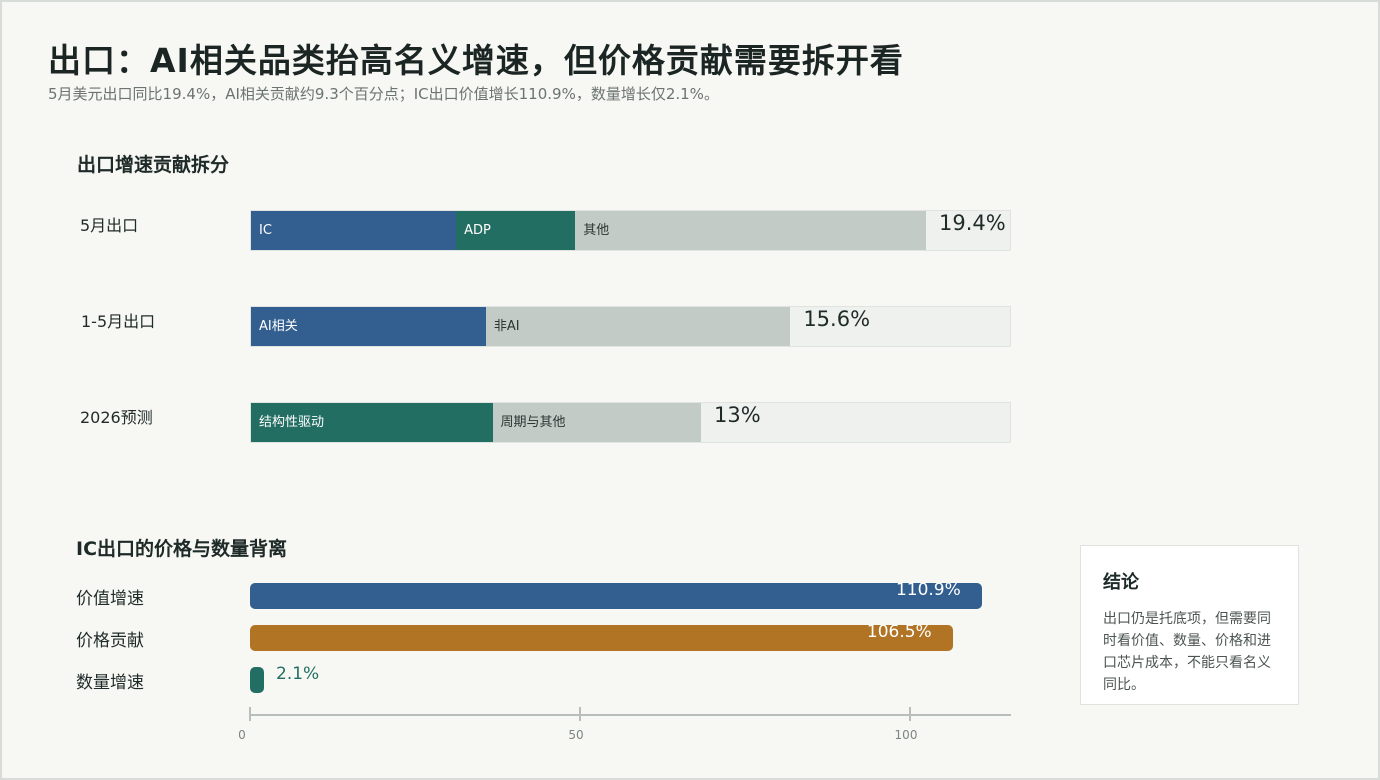  Describe the element at coordinates (182, 549) in the screenshot. I see `ic-chart-title: IC出口的价格与数量背离` at that location.